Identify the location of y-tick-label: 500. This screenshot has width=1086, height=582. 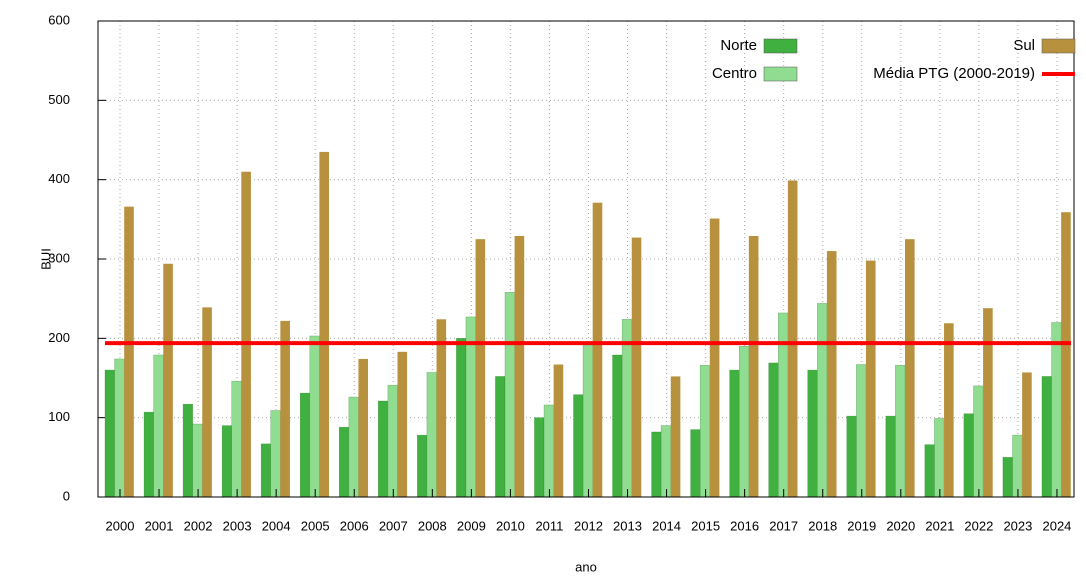
(59, 99).